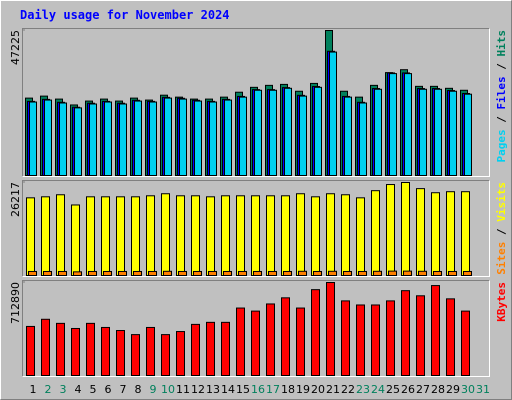  I want to click on x-tick-label: 19, so click(303, 389).